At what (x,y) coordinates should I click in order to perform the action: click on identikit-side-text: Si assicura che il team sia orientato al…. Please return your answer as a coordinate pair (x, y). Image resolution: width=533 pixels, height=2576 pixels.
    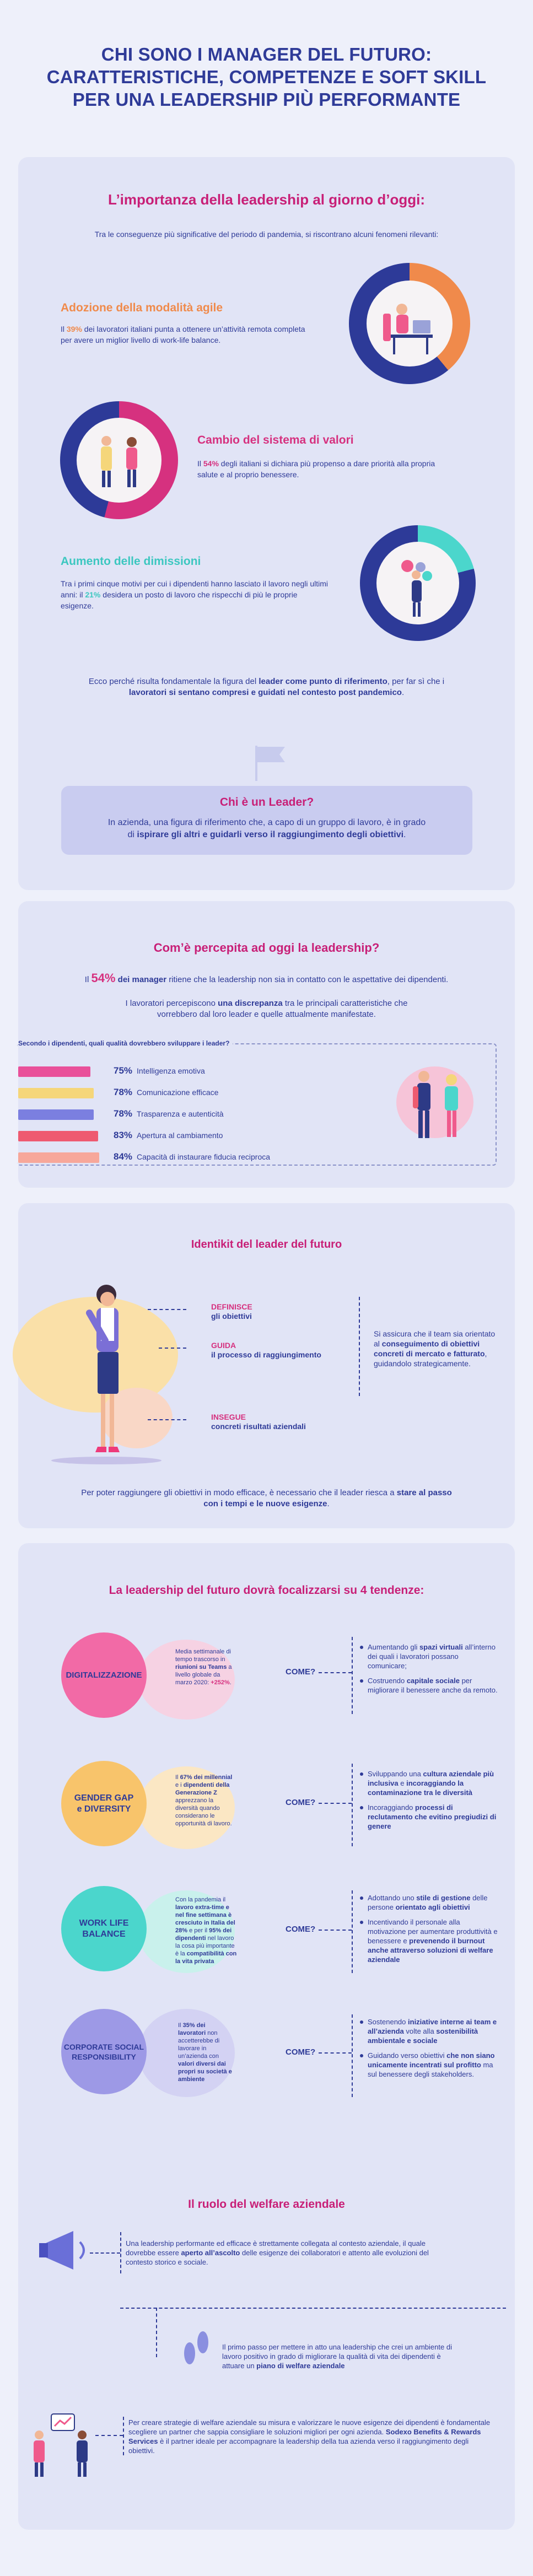
    Looking at the image, I should click on (435, 1348).